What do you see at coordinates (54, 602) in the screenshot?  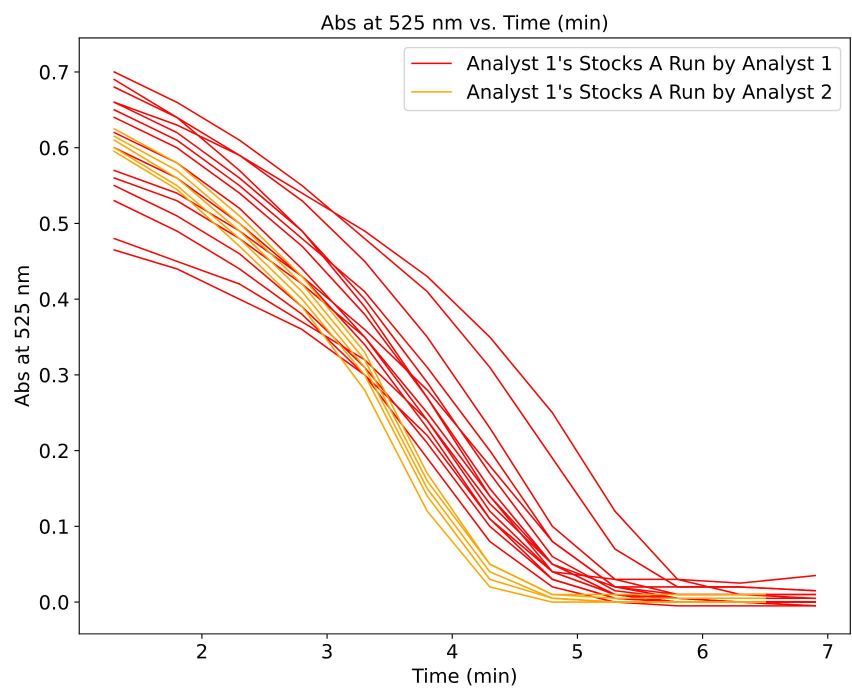 I see `y-tick-label: 0.0` at bounding box center [54, 602].